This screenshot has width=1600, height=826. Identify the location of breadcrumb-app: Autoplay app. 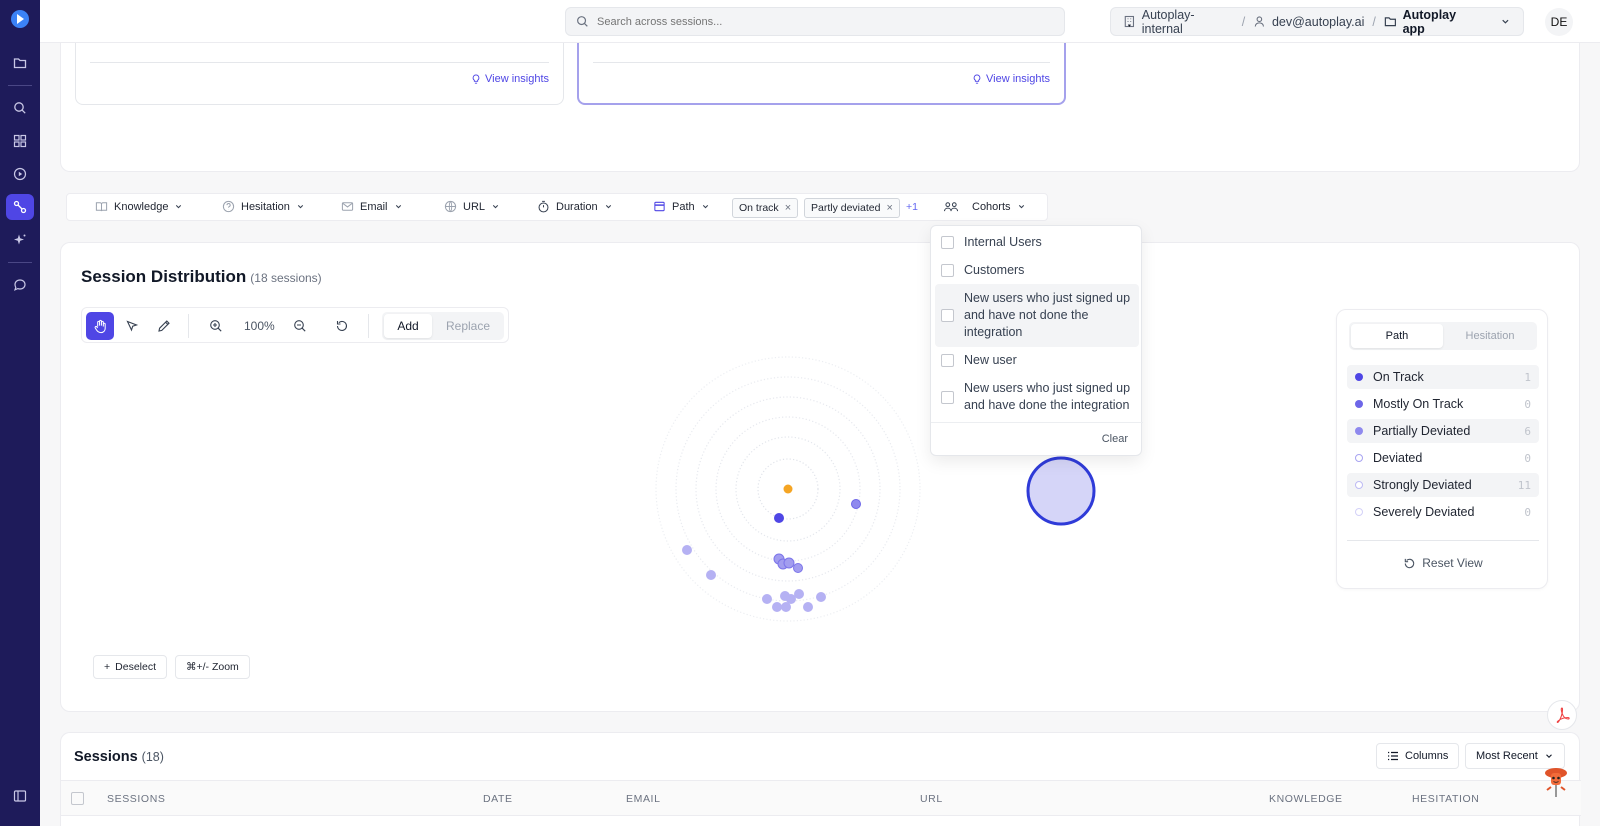
(1429, 21).